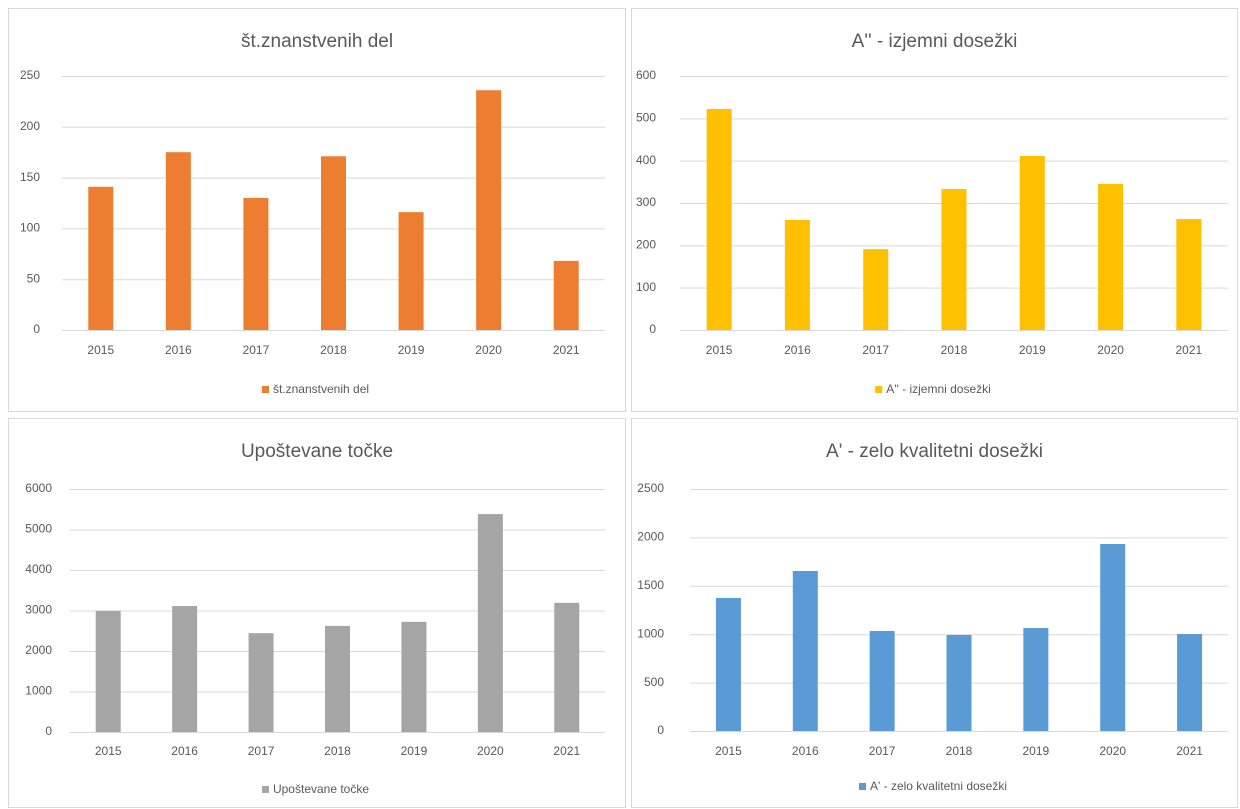 The width and height of the screenshot is (1240, 809). I want to click on y-tick-label: 400, so click(646, 160).